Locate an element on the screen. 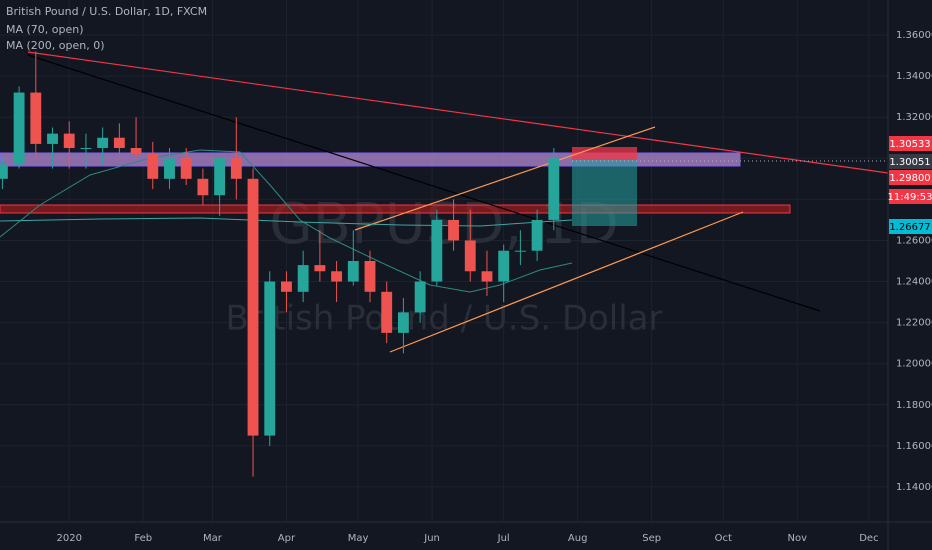  y-tick-label: 1.36000 is located at coordinates (914, 35).